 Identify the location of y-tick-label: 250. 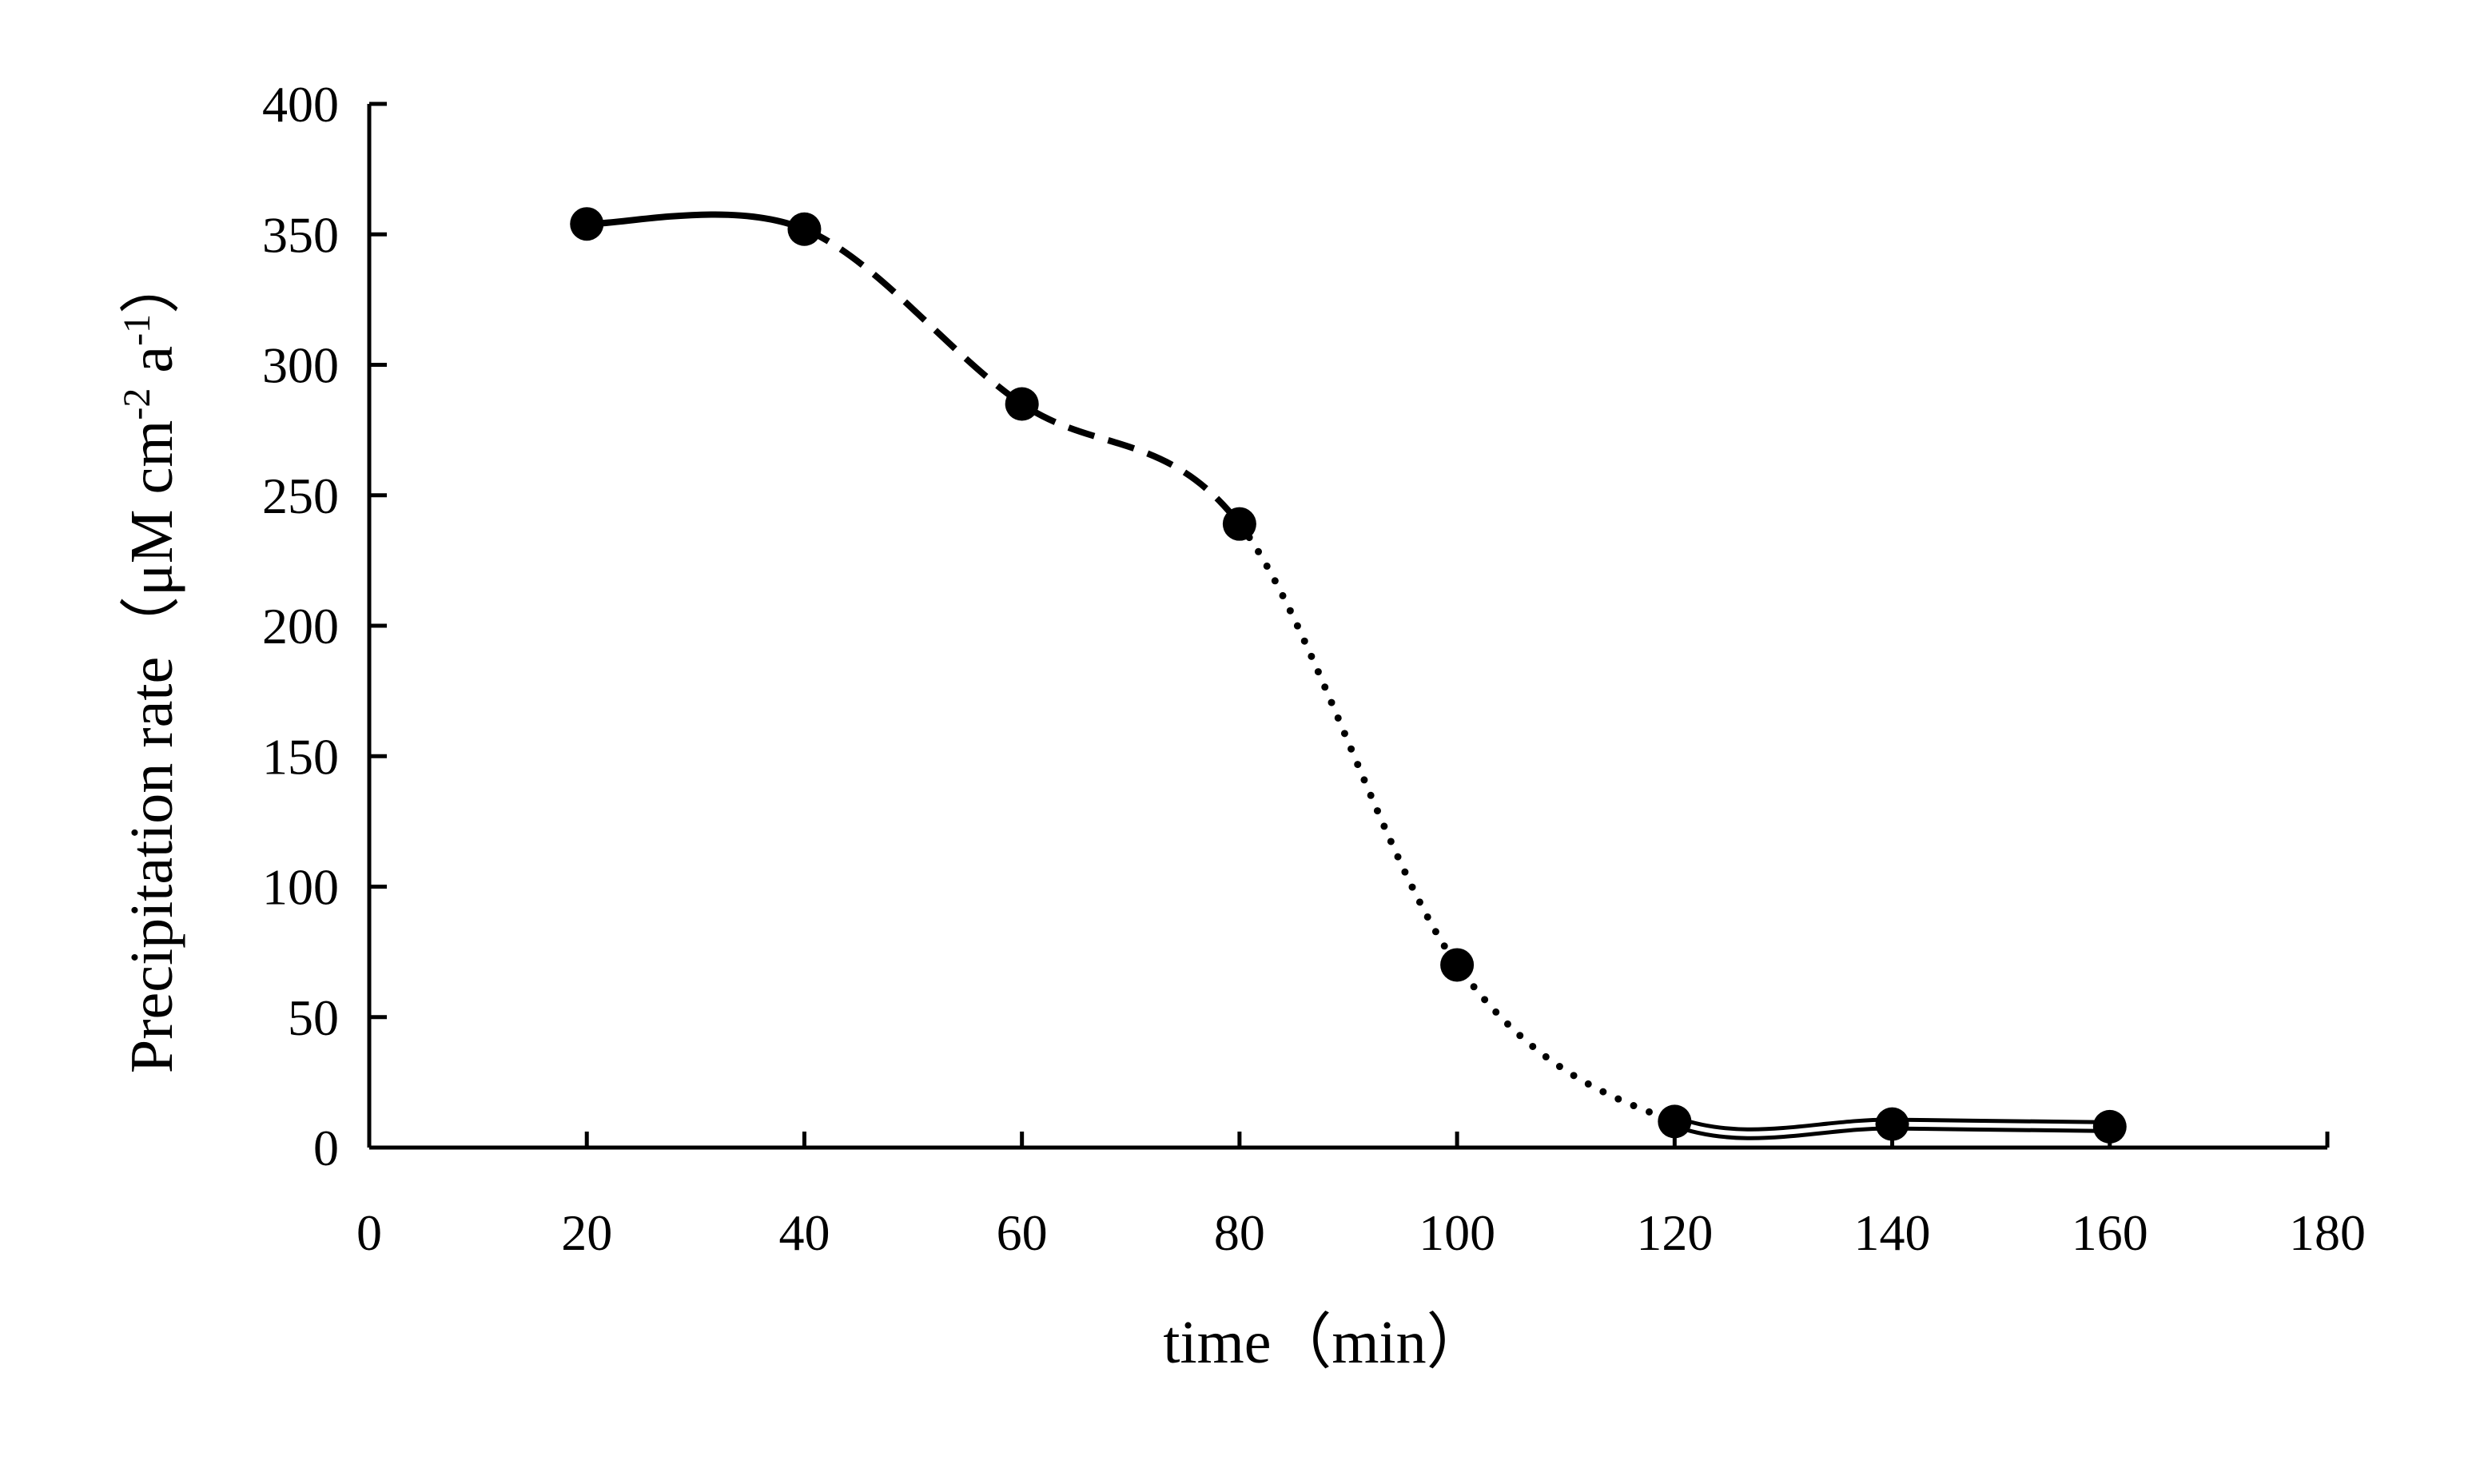
(300, 496).